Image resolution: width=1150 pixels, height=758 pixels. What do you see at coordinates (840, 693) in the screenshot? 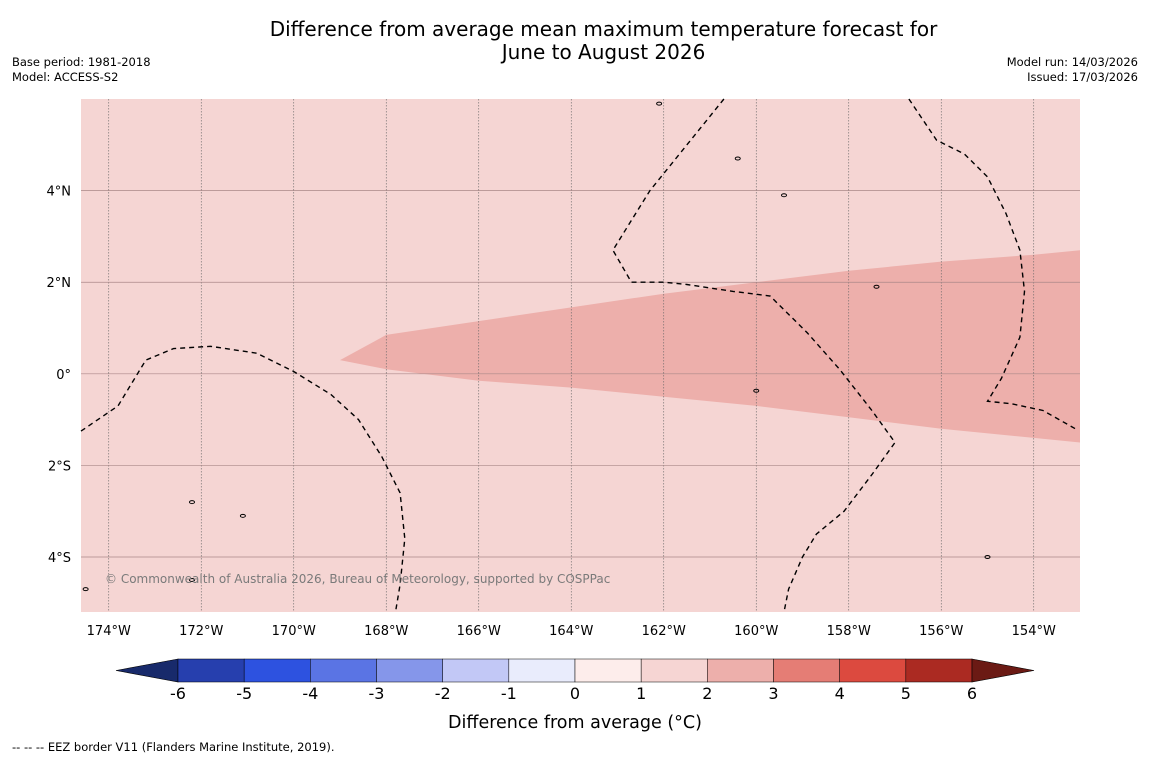
I see `colorbar-tick-label: 4` at bounding box center [840, 693].